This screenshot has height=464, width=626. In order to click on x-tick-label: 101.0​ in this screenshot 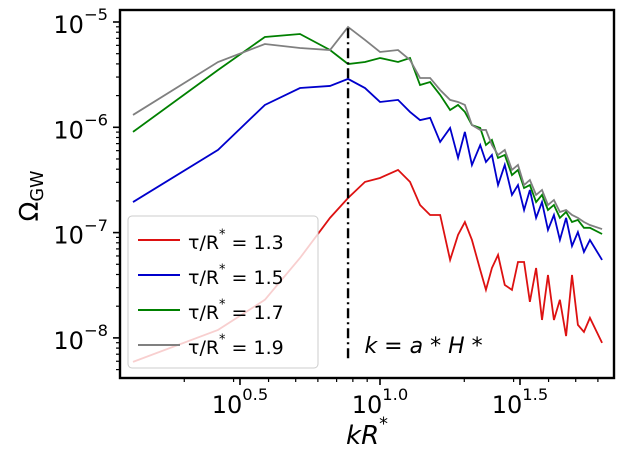, I will do `click(380, 402)`.